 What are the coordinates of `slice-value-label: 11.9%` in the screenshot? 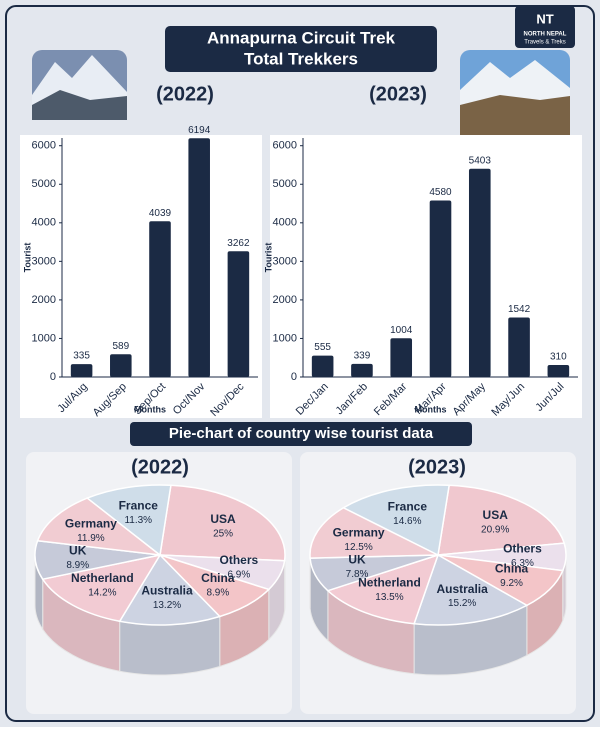 It's located at (91, 538).